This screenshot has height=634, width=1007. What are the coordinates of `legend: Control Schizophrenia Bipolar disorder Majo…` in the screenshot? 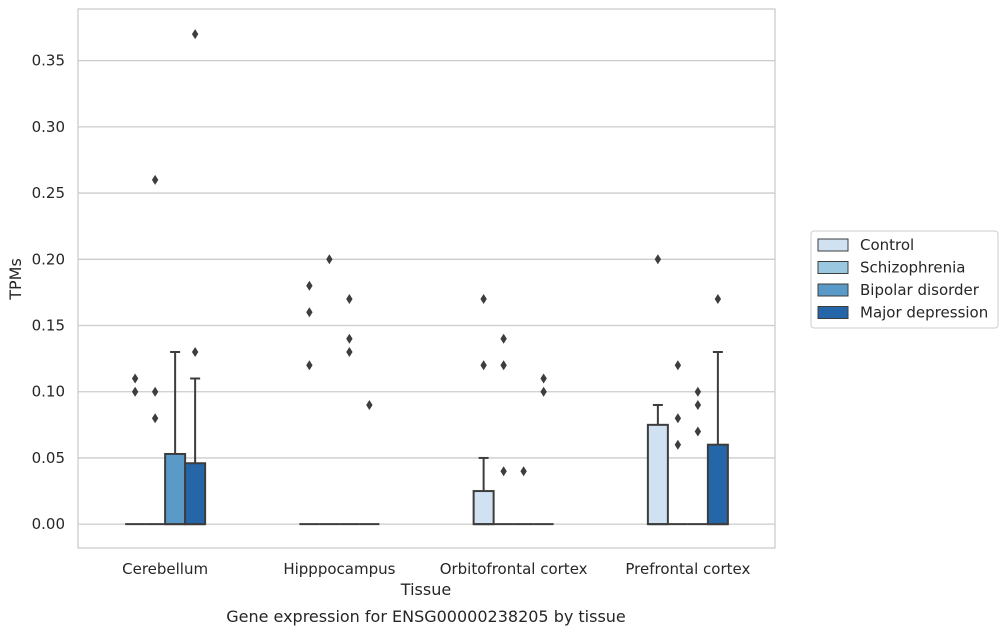 It's located at (904, 279).